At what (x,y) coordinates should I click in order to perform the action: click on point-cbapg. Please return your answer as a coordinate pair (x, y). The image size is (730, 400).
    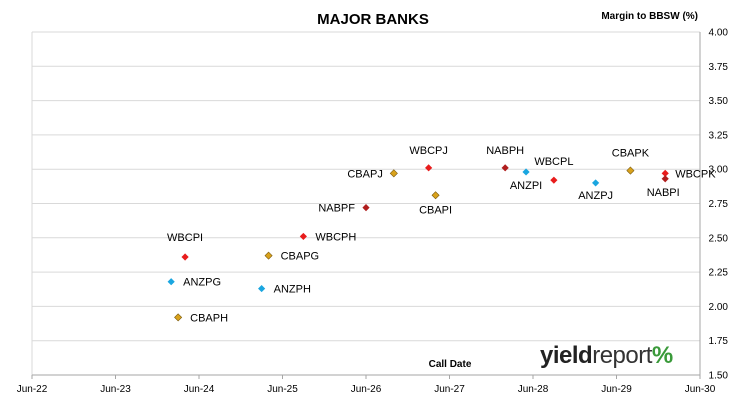
    Looking at the image, I should click on (268, 255).